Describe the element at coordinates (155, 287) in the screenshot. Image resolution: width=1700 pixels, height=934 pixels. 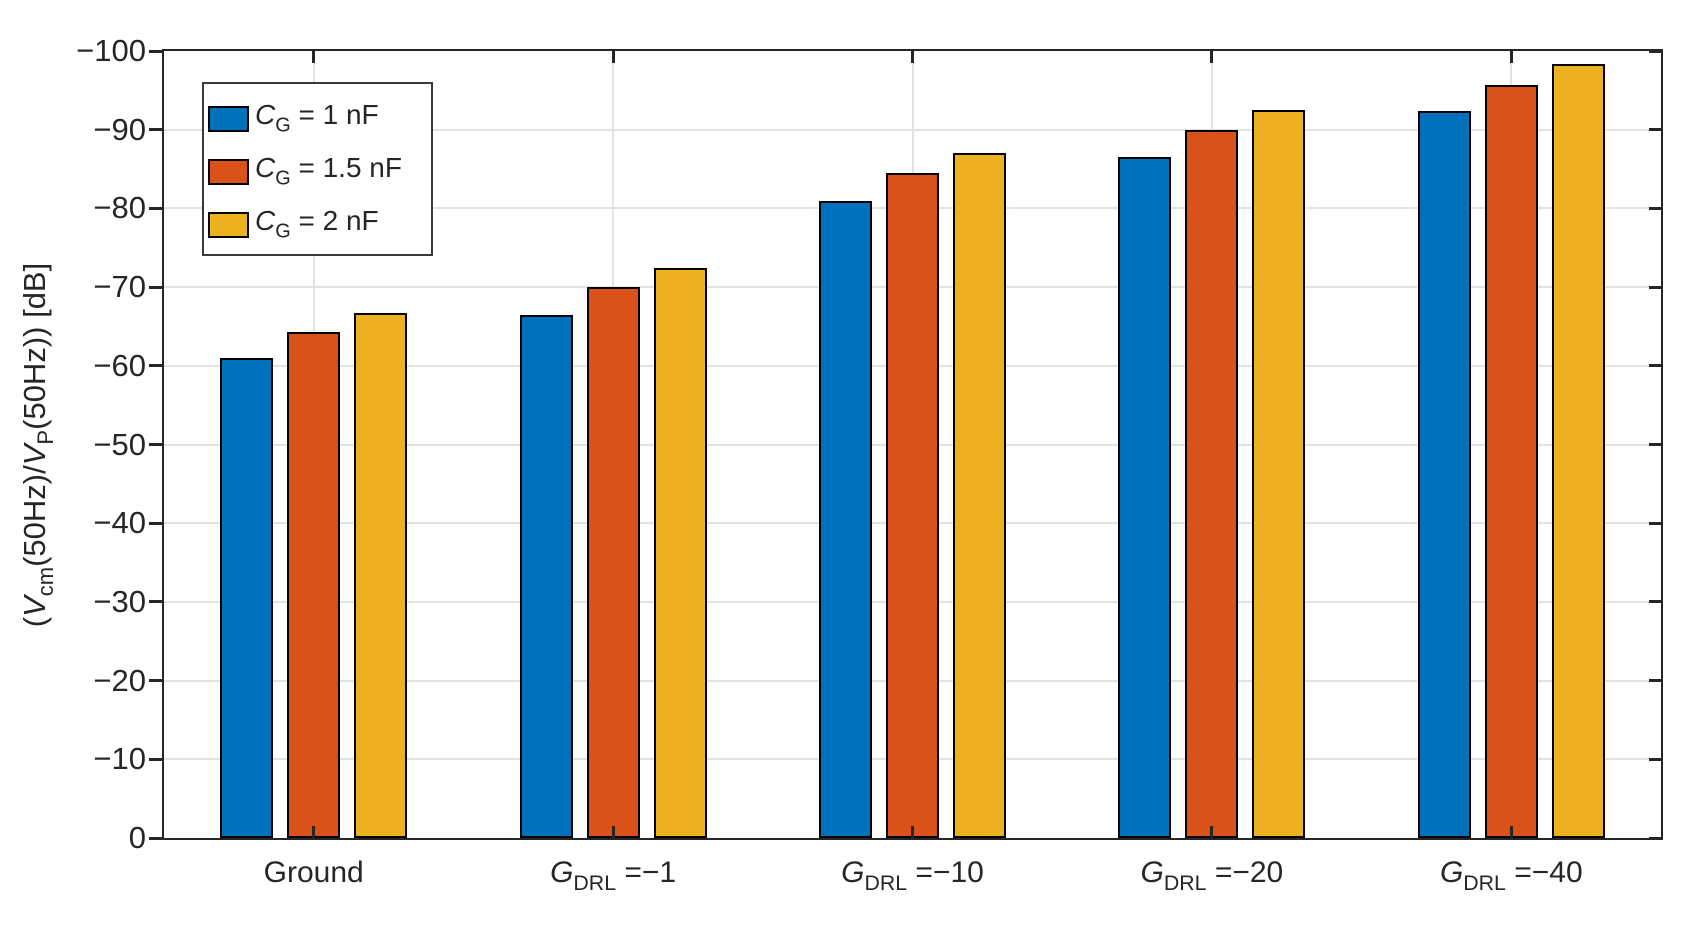
I see `y-tick-left--70` at that location.